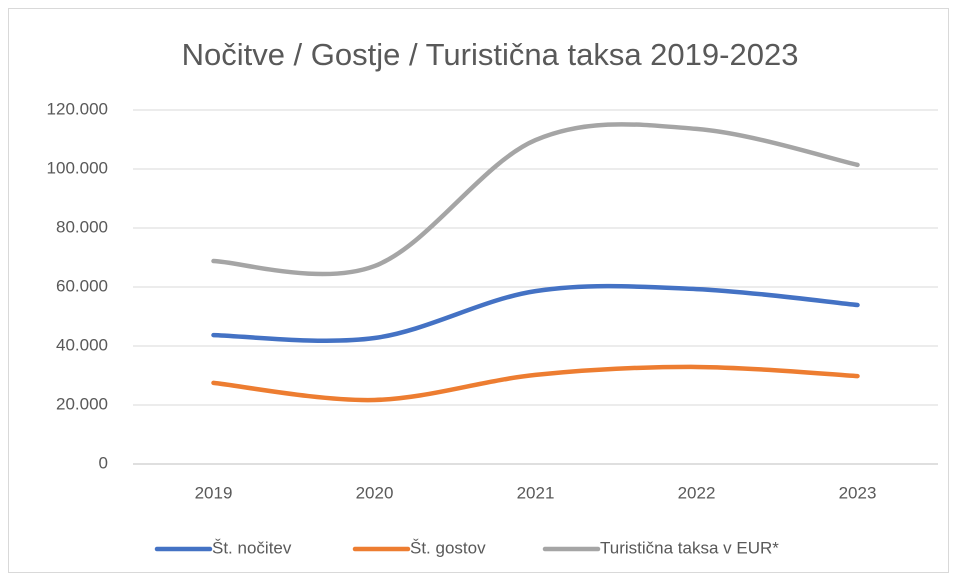 This screenshot has width=957, height=581. What do you see at coordinates (82, 344) in the screenshot?
I see `y-tick-label: 40.000` at bounding box center [82, 344].